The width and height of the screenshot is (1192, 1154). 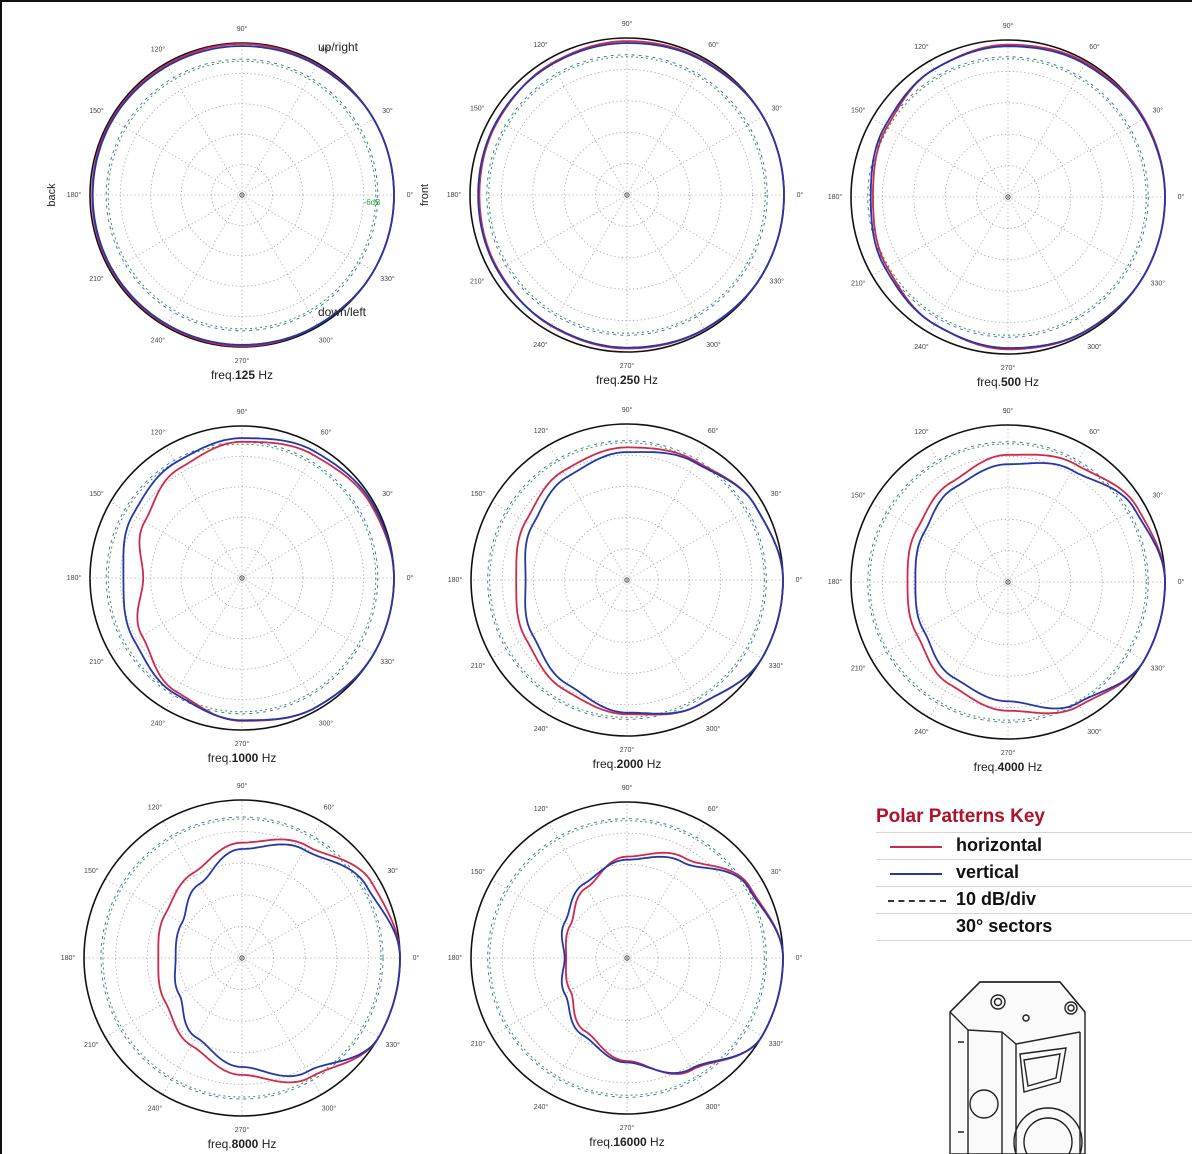 What do you see at coordinates (626, 1142) in the screenshot?
I see `frequency-label: freq.16000 Hz` at bounding box center [626, 1142].